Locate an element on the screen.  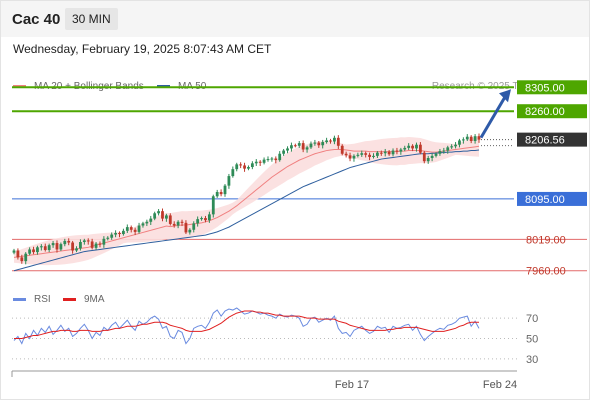
rsi-ma-line is located at coordinates (246, 324).